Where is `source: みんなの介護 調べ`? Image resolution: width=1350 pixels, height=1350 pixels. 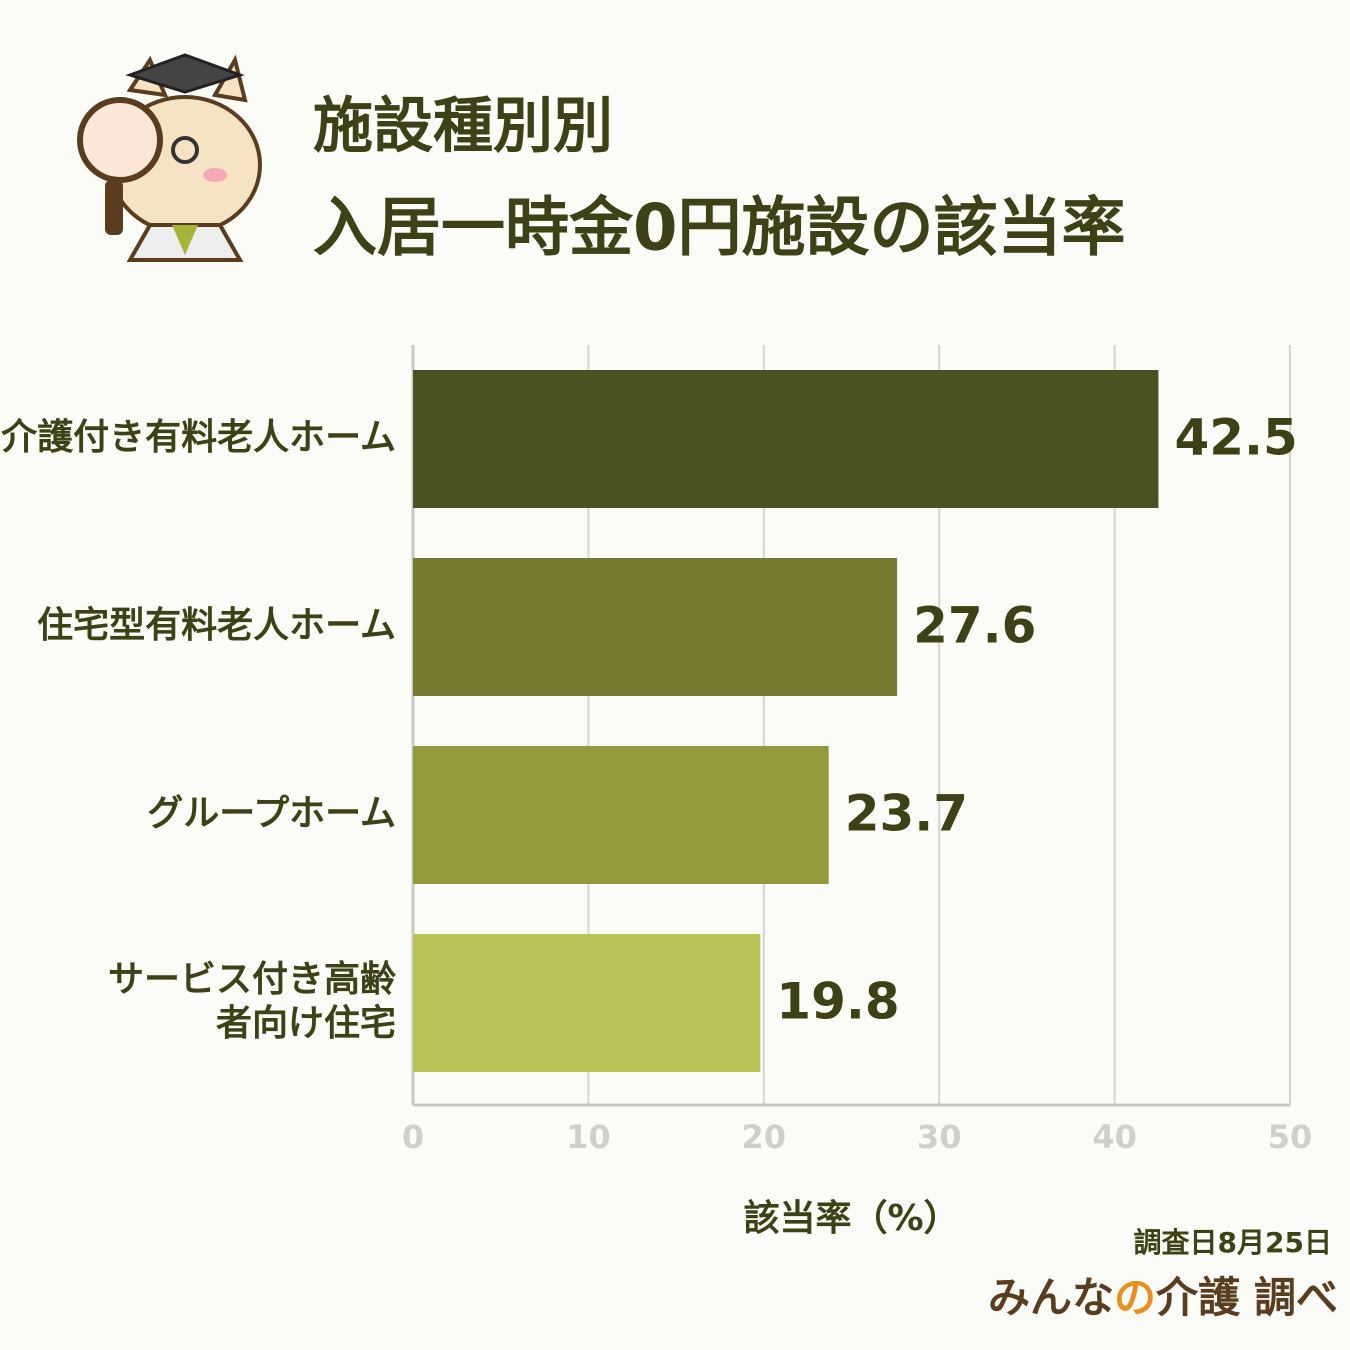 source: みんなの介護 調べ is located at coordinates (1163, 1297).